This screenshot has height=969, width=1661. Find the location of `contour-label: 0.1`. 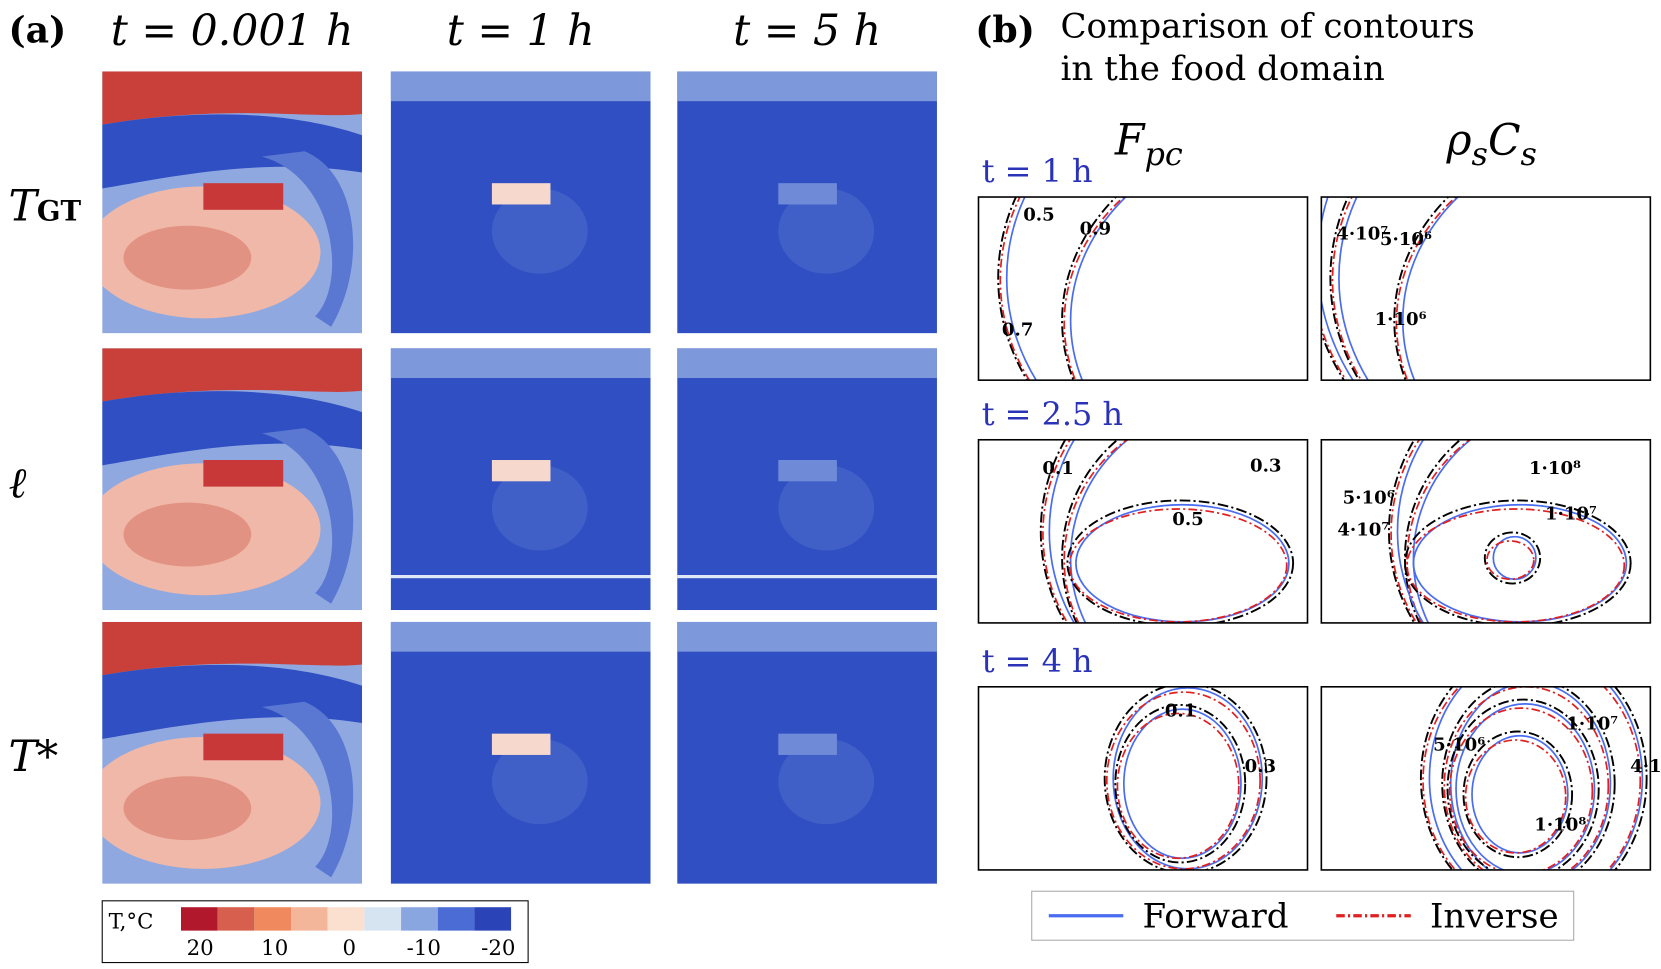

contour-label: 0.1 is located at coordinates (1180, 711).